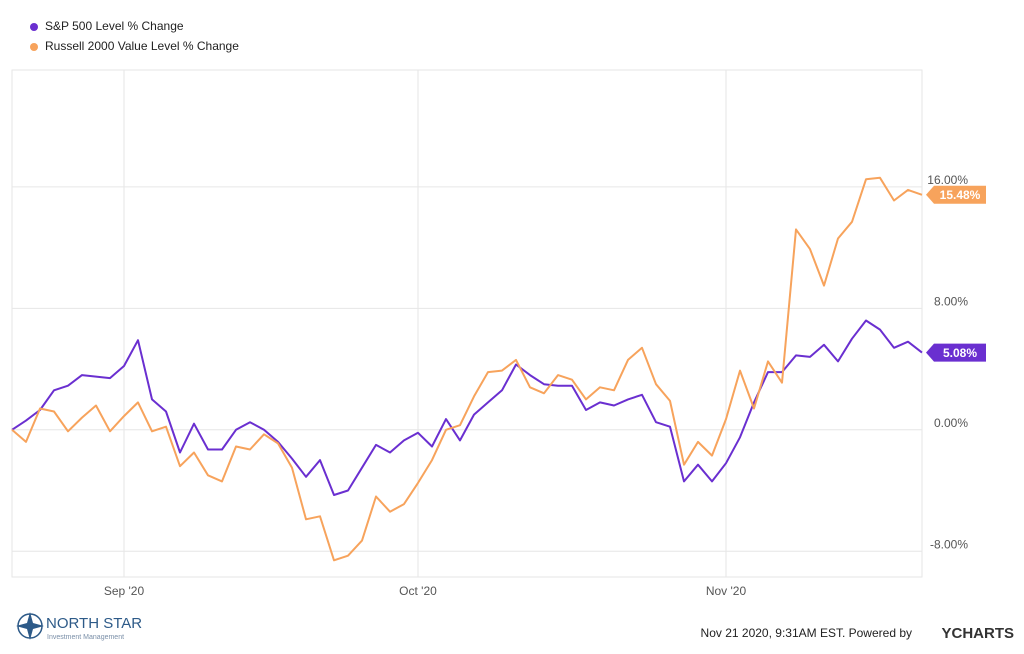  What do you see at coordinates (806, 633) in the screenshot?
I see `timestamp: Nov 21 2020, 9:31AM EST. Powered by` at bounding box center [806, 633].